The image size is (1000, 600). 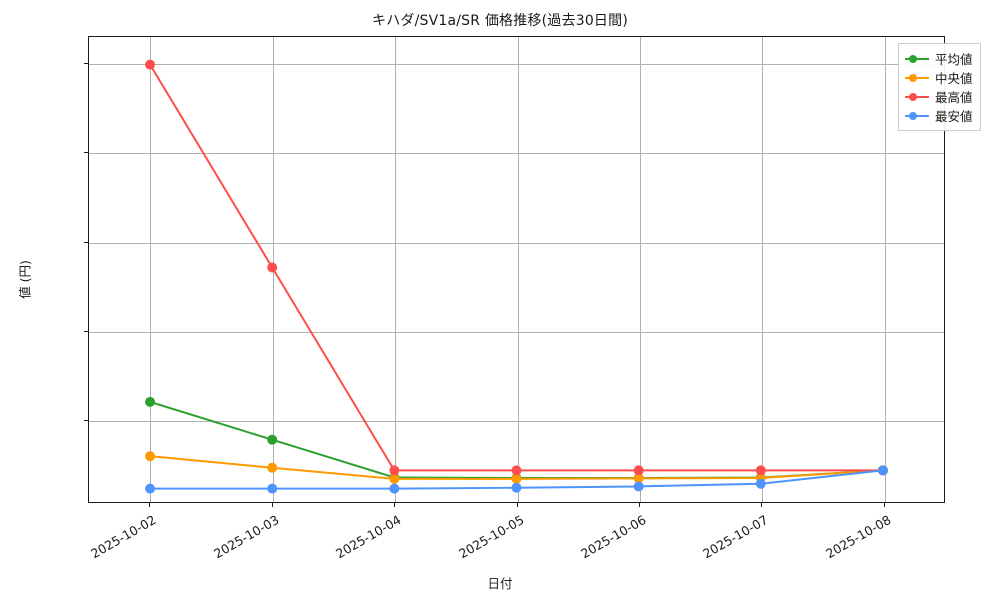 I want to click on legend-item: 平均値, so click(x=939, y=58).